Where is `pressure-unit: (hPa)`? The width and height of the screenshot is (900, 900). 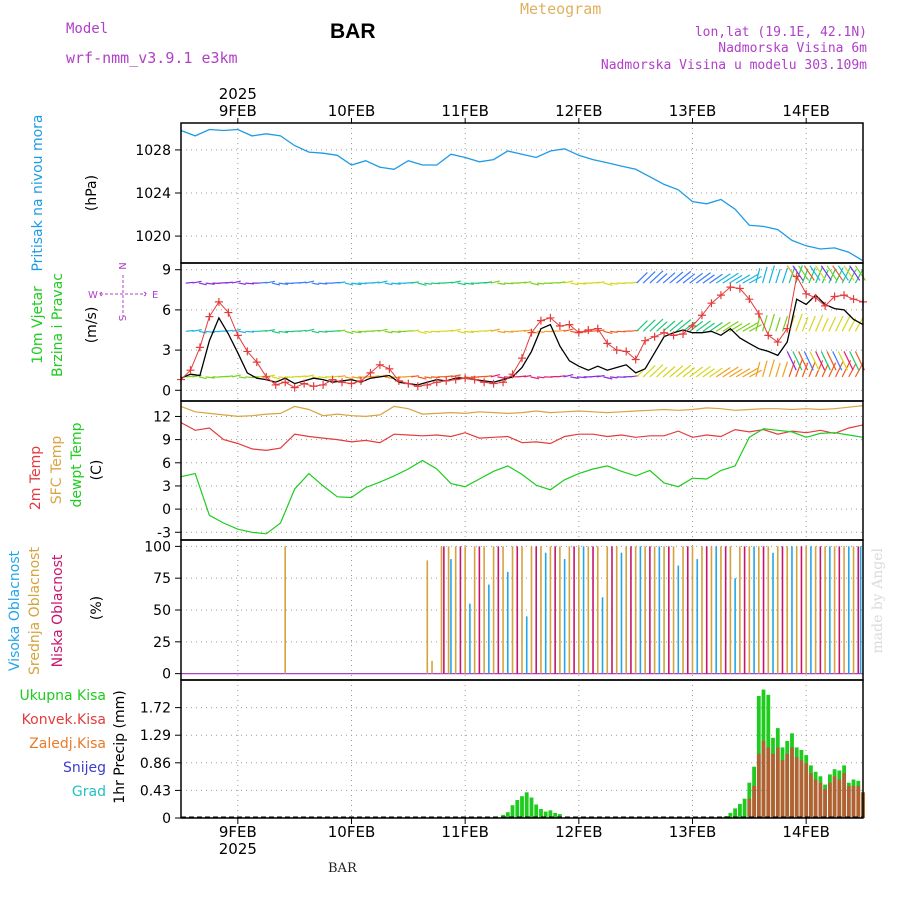
pressure-unit: (hPa) is located at coordinates (92, 193).